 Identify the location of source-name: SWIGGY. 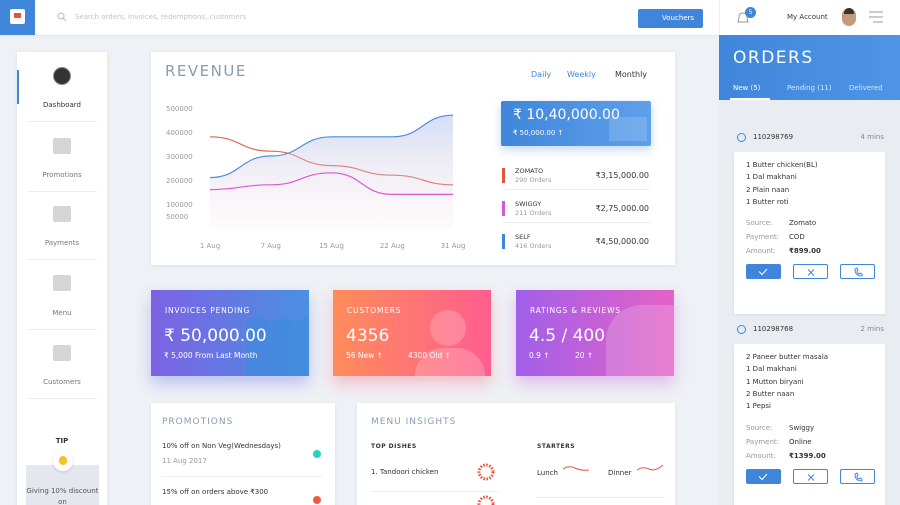
(528, 204).